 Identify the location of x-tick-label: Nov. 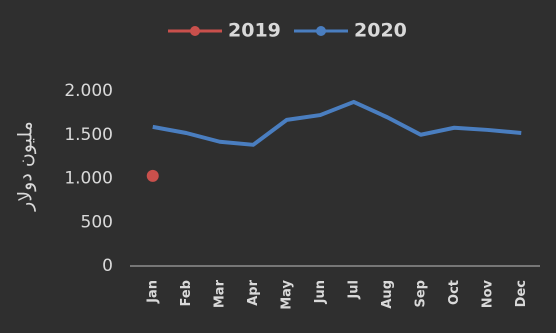
(487, 293).